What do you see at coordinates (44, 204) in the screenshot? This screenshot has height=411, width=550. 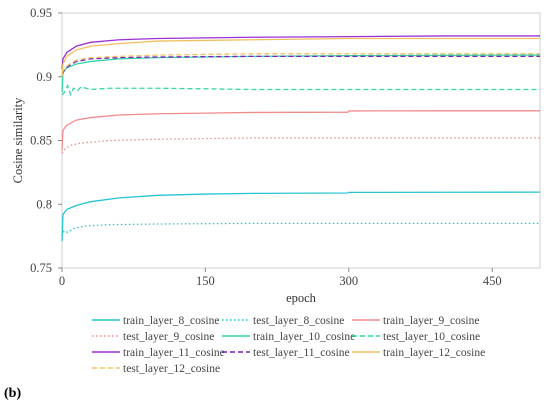 I see `y-tick-label: 0.8` at bounding box center [44, 204].